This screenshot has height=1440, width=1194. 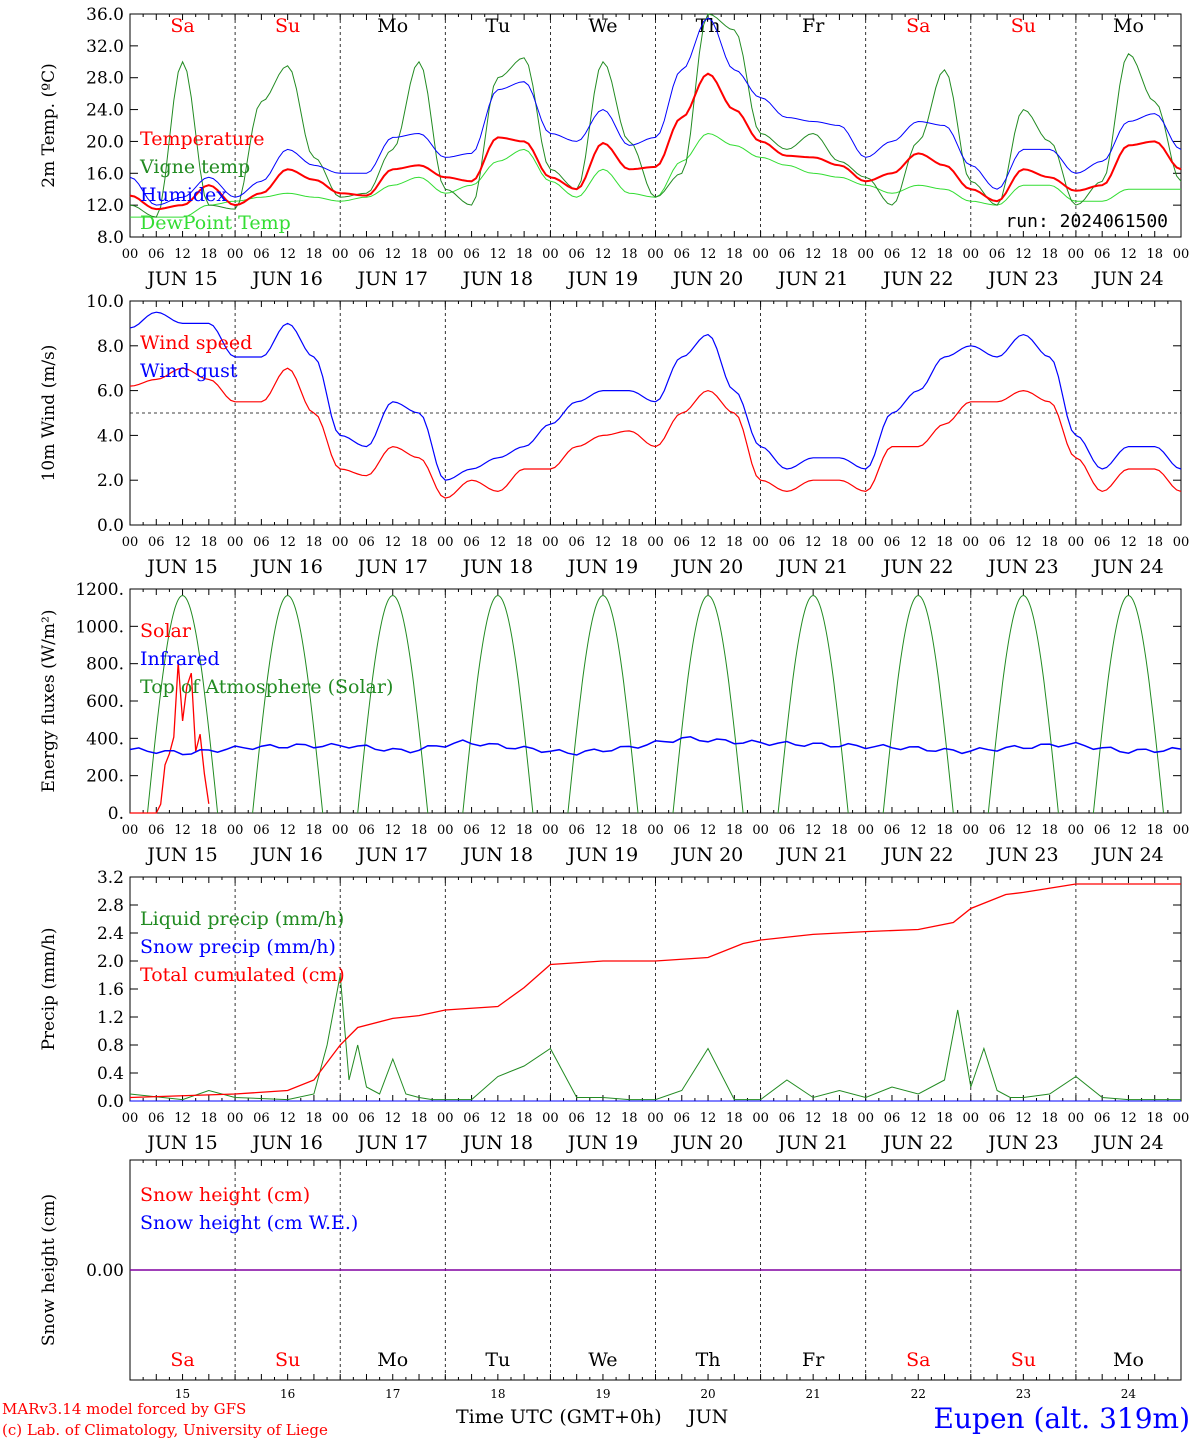 What do you see at coordinates (238, 947) in the screenshot?
I see `legend-entry: Snow precip (mm/h)` at bounding box center [238, 947].